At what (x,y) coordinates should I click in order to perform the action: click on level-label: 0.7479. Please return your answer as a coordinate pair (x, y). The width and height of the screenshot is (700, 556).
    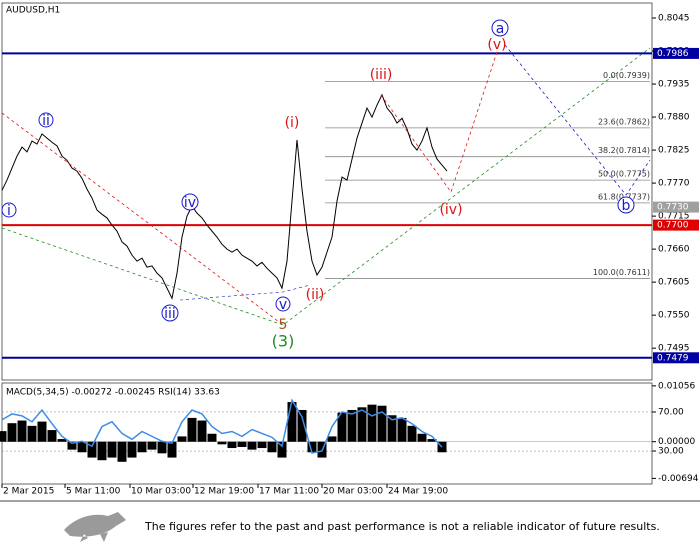
    Looking at the image, I should click on (673, 358).